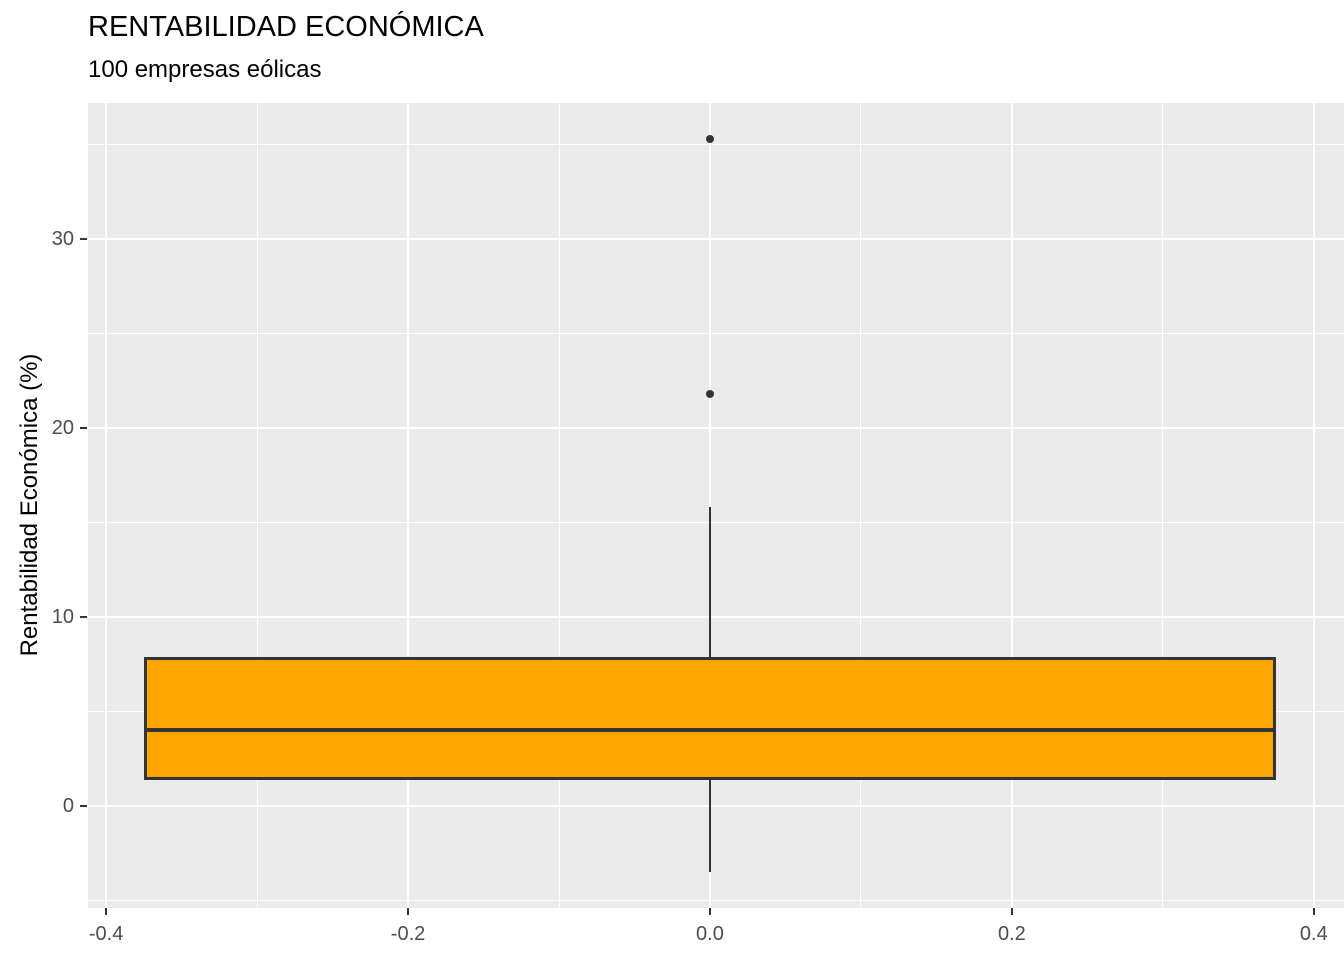  What do you see at coordinates (106, 934) in the screenshot?
I see `x-tick-label: -0.4` at bounding box center [106, 934].